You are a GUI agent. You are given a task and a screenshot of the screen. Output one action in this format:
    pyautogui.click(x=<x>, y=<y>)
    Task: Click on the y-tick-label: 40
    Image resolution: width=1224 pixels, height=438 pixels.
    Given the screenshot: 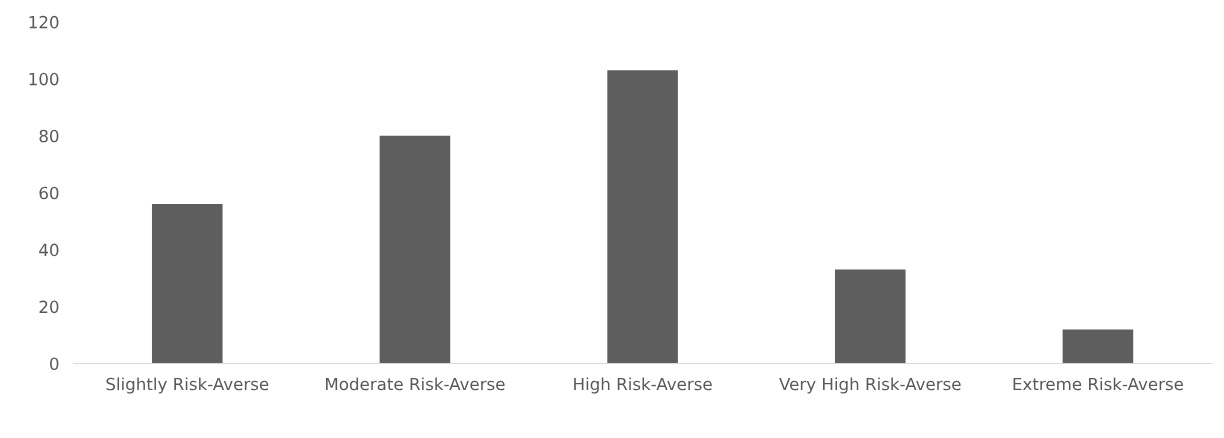 What is the action you would take?
    pyautogui.click(x=49, y=250)
    